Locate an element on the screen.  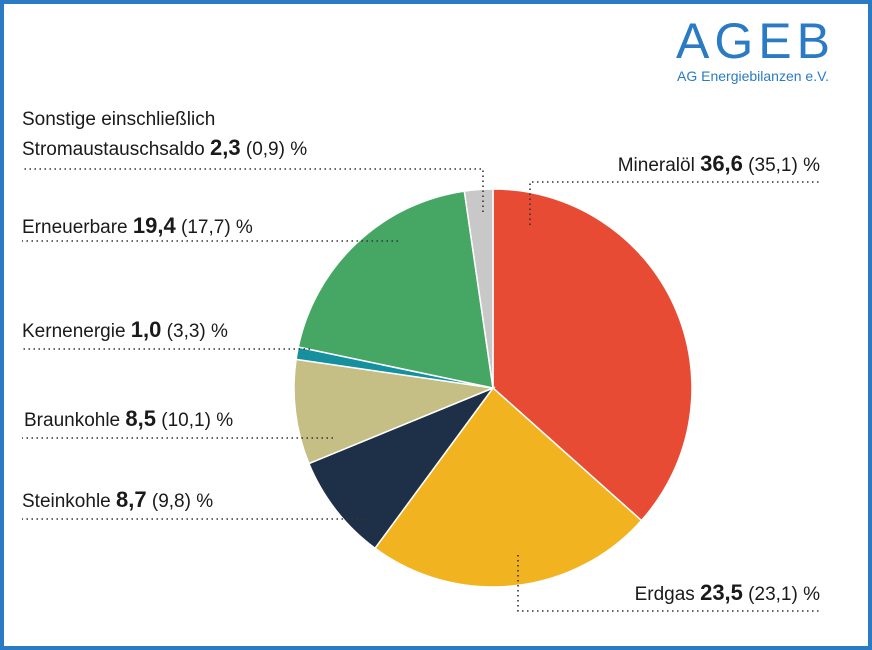
slice-label-0: Mineralöl 36,6 (35,1) % is located at coordinates (719, 163).